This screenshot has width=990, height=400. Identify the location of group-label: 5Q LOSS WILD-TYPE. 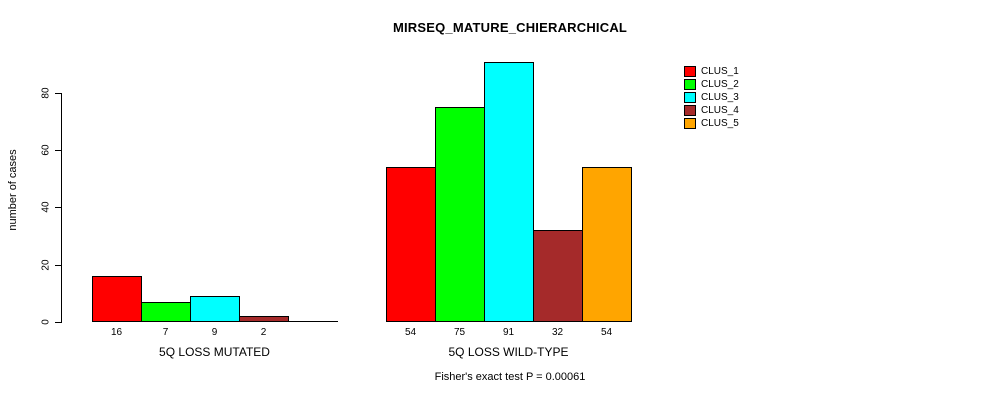
(508, 352).